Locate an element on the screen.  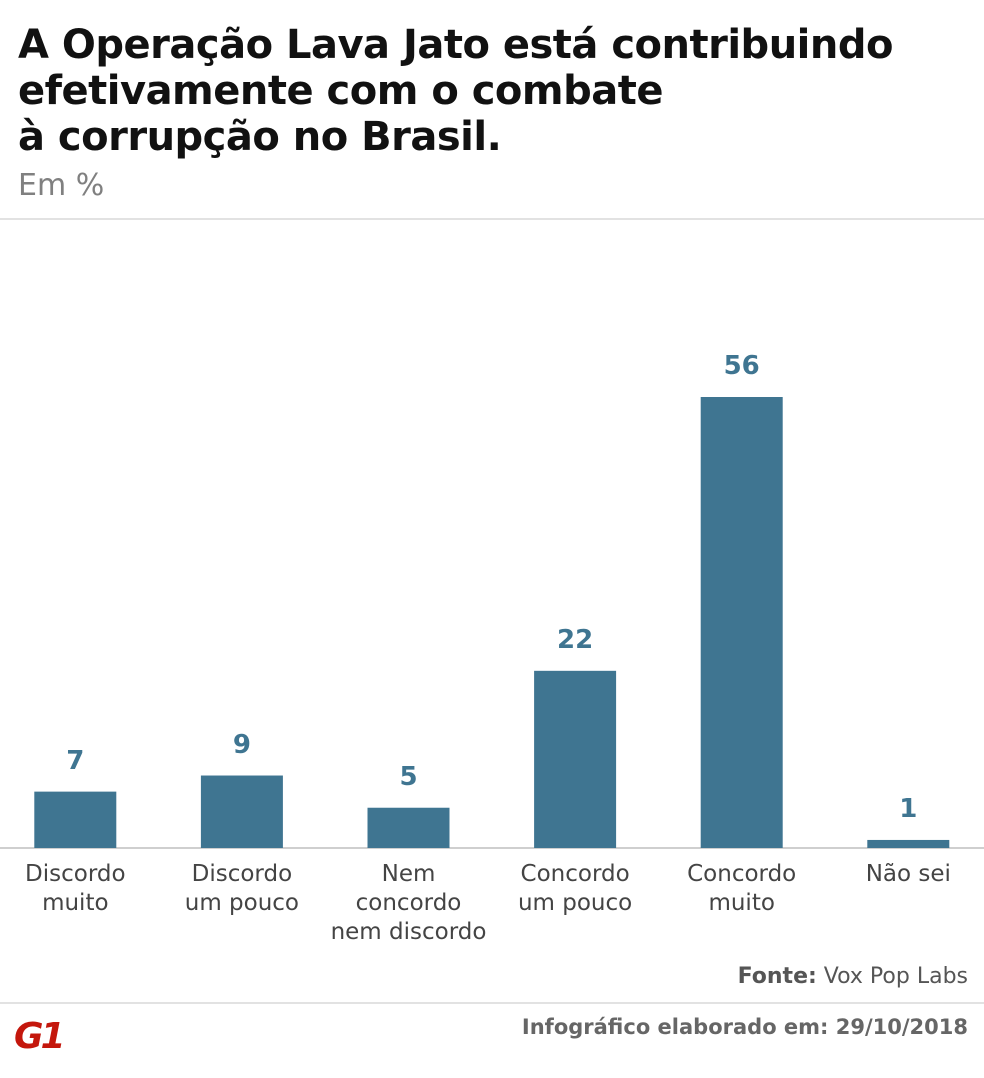
logo: G1 is located at coordinates (40, 1036).